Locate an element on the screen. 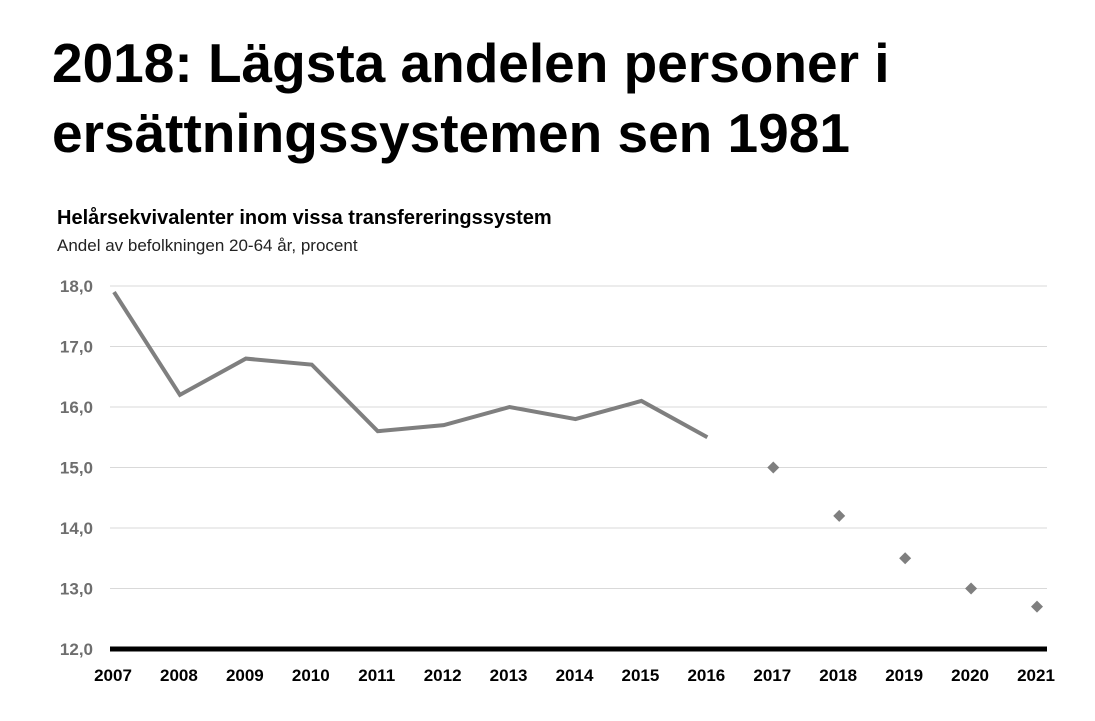 The image size is (1095, 721). y-tick-label: 12,0 is located at coordinates (76, 649).